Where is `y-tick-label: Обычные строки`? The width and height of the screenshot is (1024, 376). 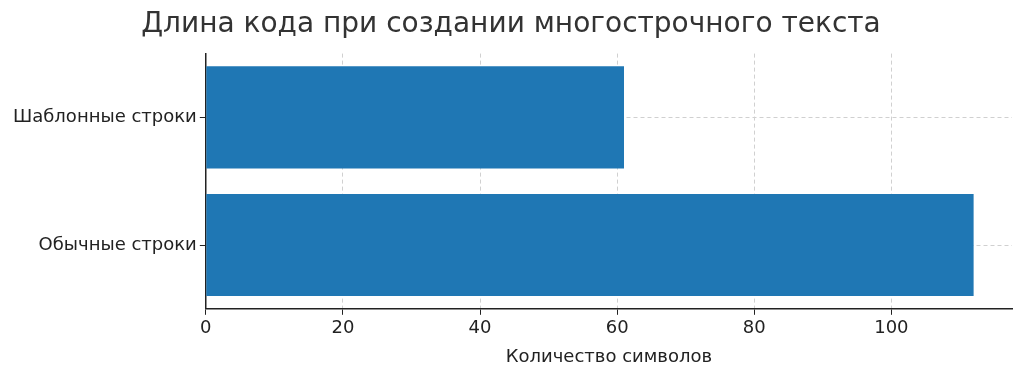 y-tick-label: Обычные строки is located at coordinates (117, 243).